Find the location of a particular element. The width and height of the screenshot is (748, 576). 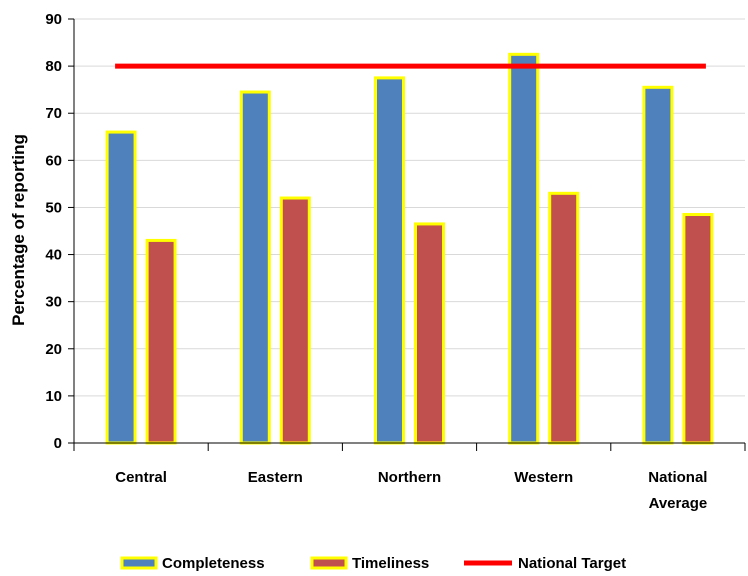

y-tick-label: 50 is located at coordinates (53, 207).